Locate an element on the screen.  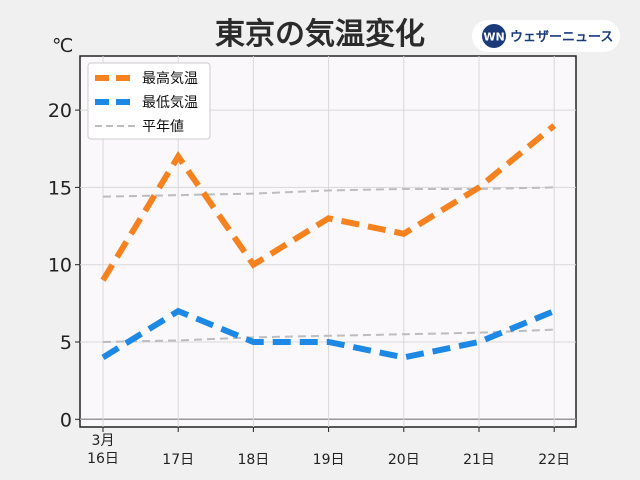
y-axis-ticks: 0 5 10 15 20 is located at coordinates (64, 265).